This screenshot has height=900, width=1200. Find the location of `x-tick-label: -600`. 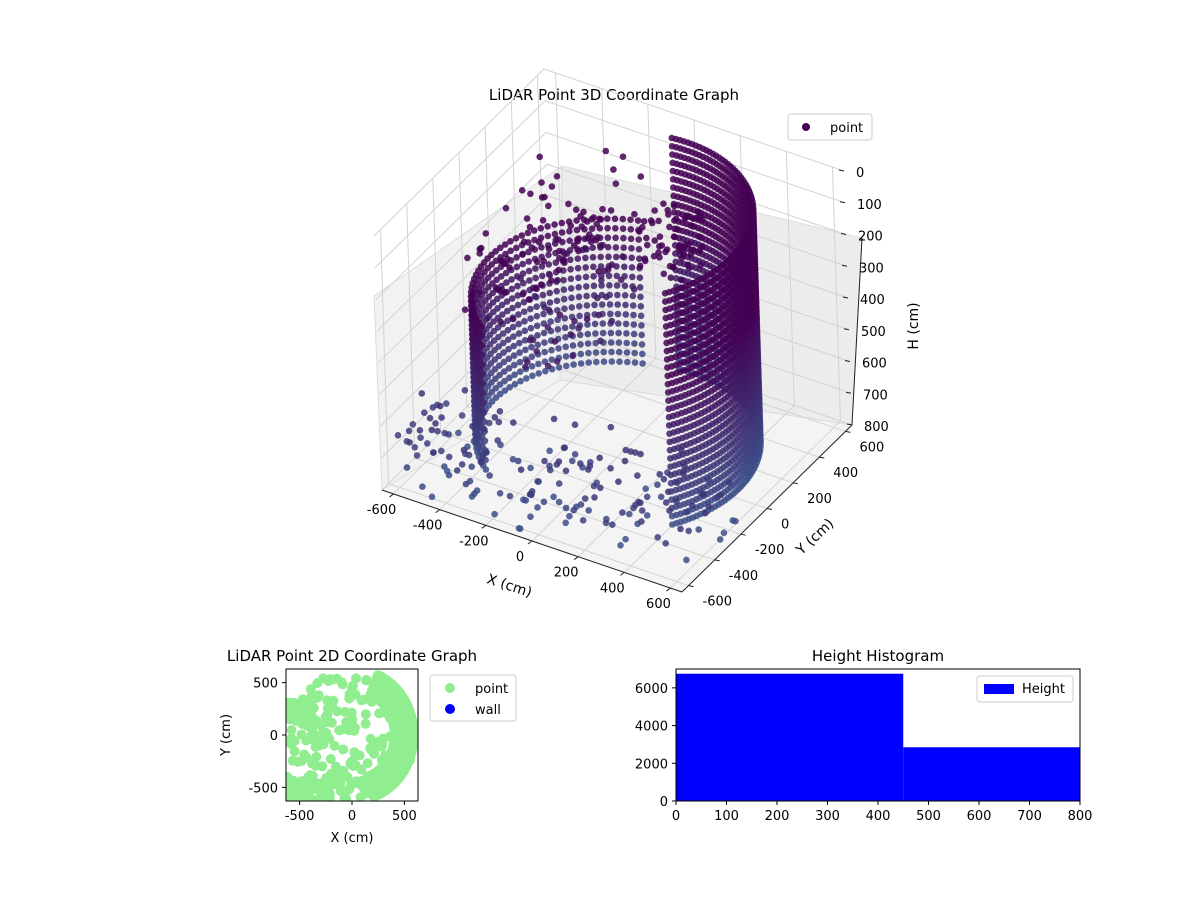

x-tick-label: -600 is located at coordinates (382, 510).